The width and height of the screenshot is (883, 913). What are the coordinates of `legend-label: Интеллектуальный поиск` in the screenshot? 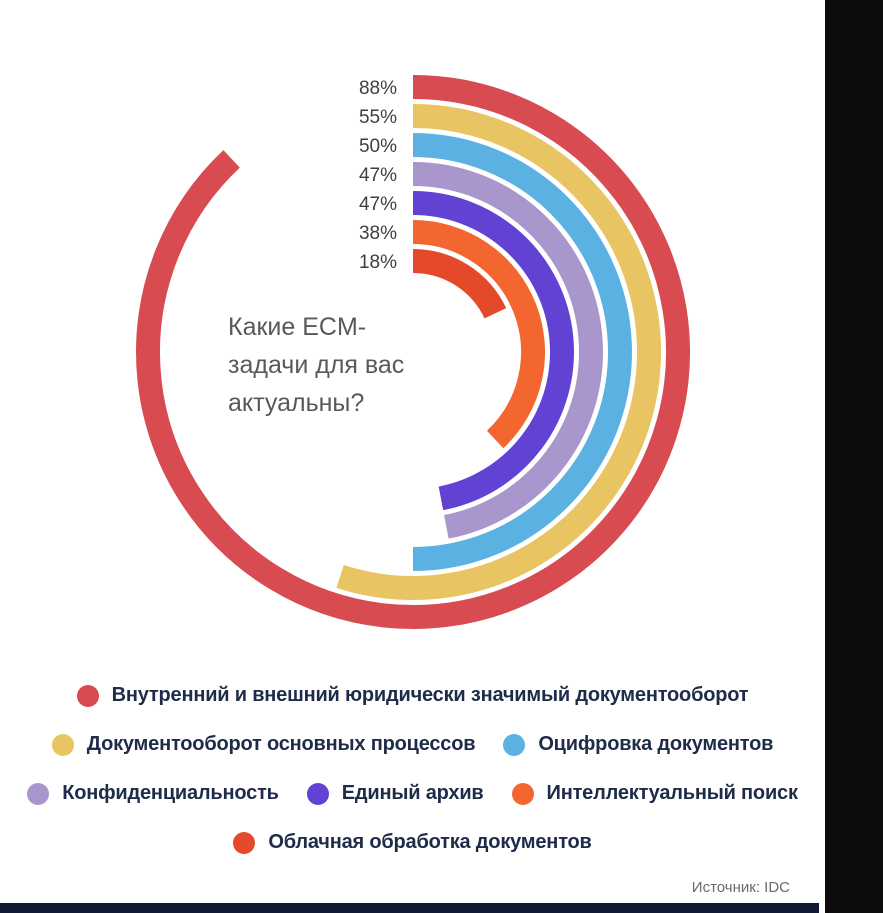 It's located at (672, 793).